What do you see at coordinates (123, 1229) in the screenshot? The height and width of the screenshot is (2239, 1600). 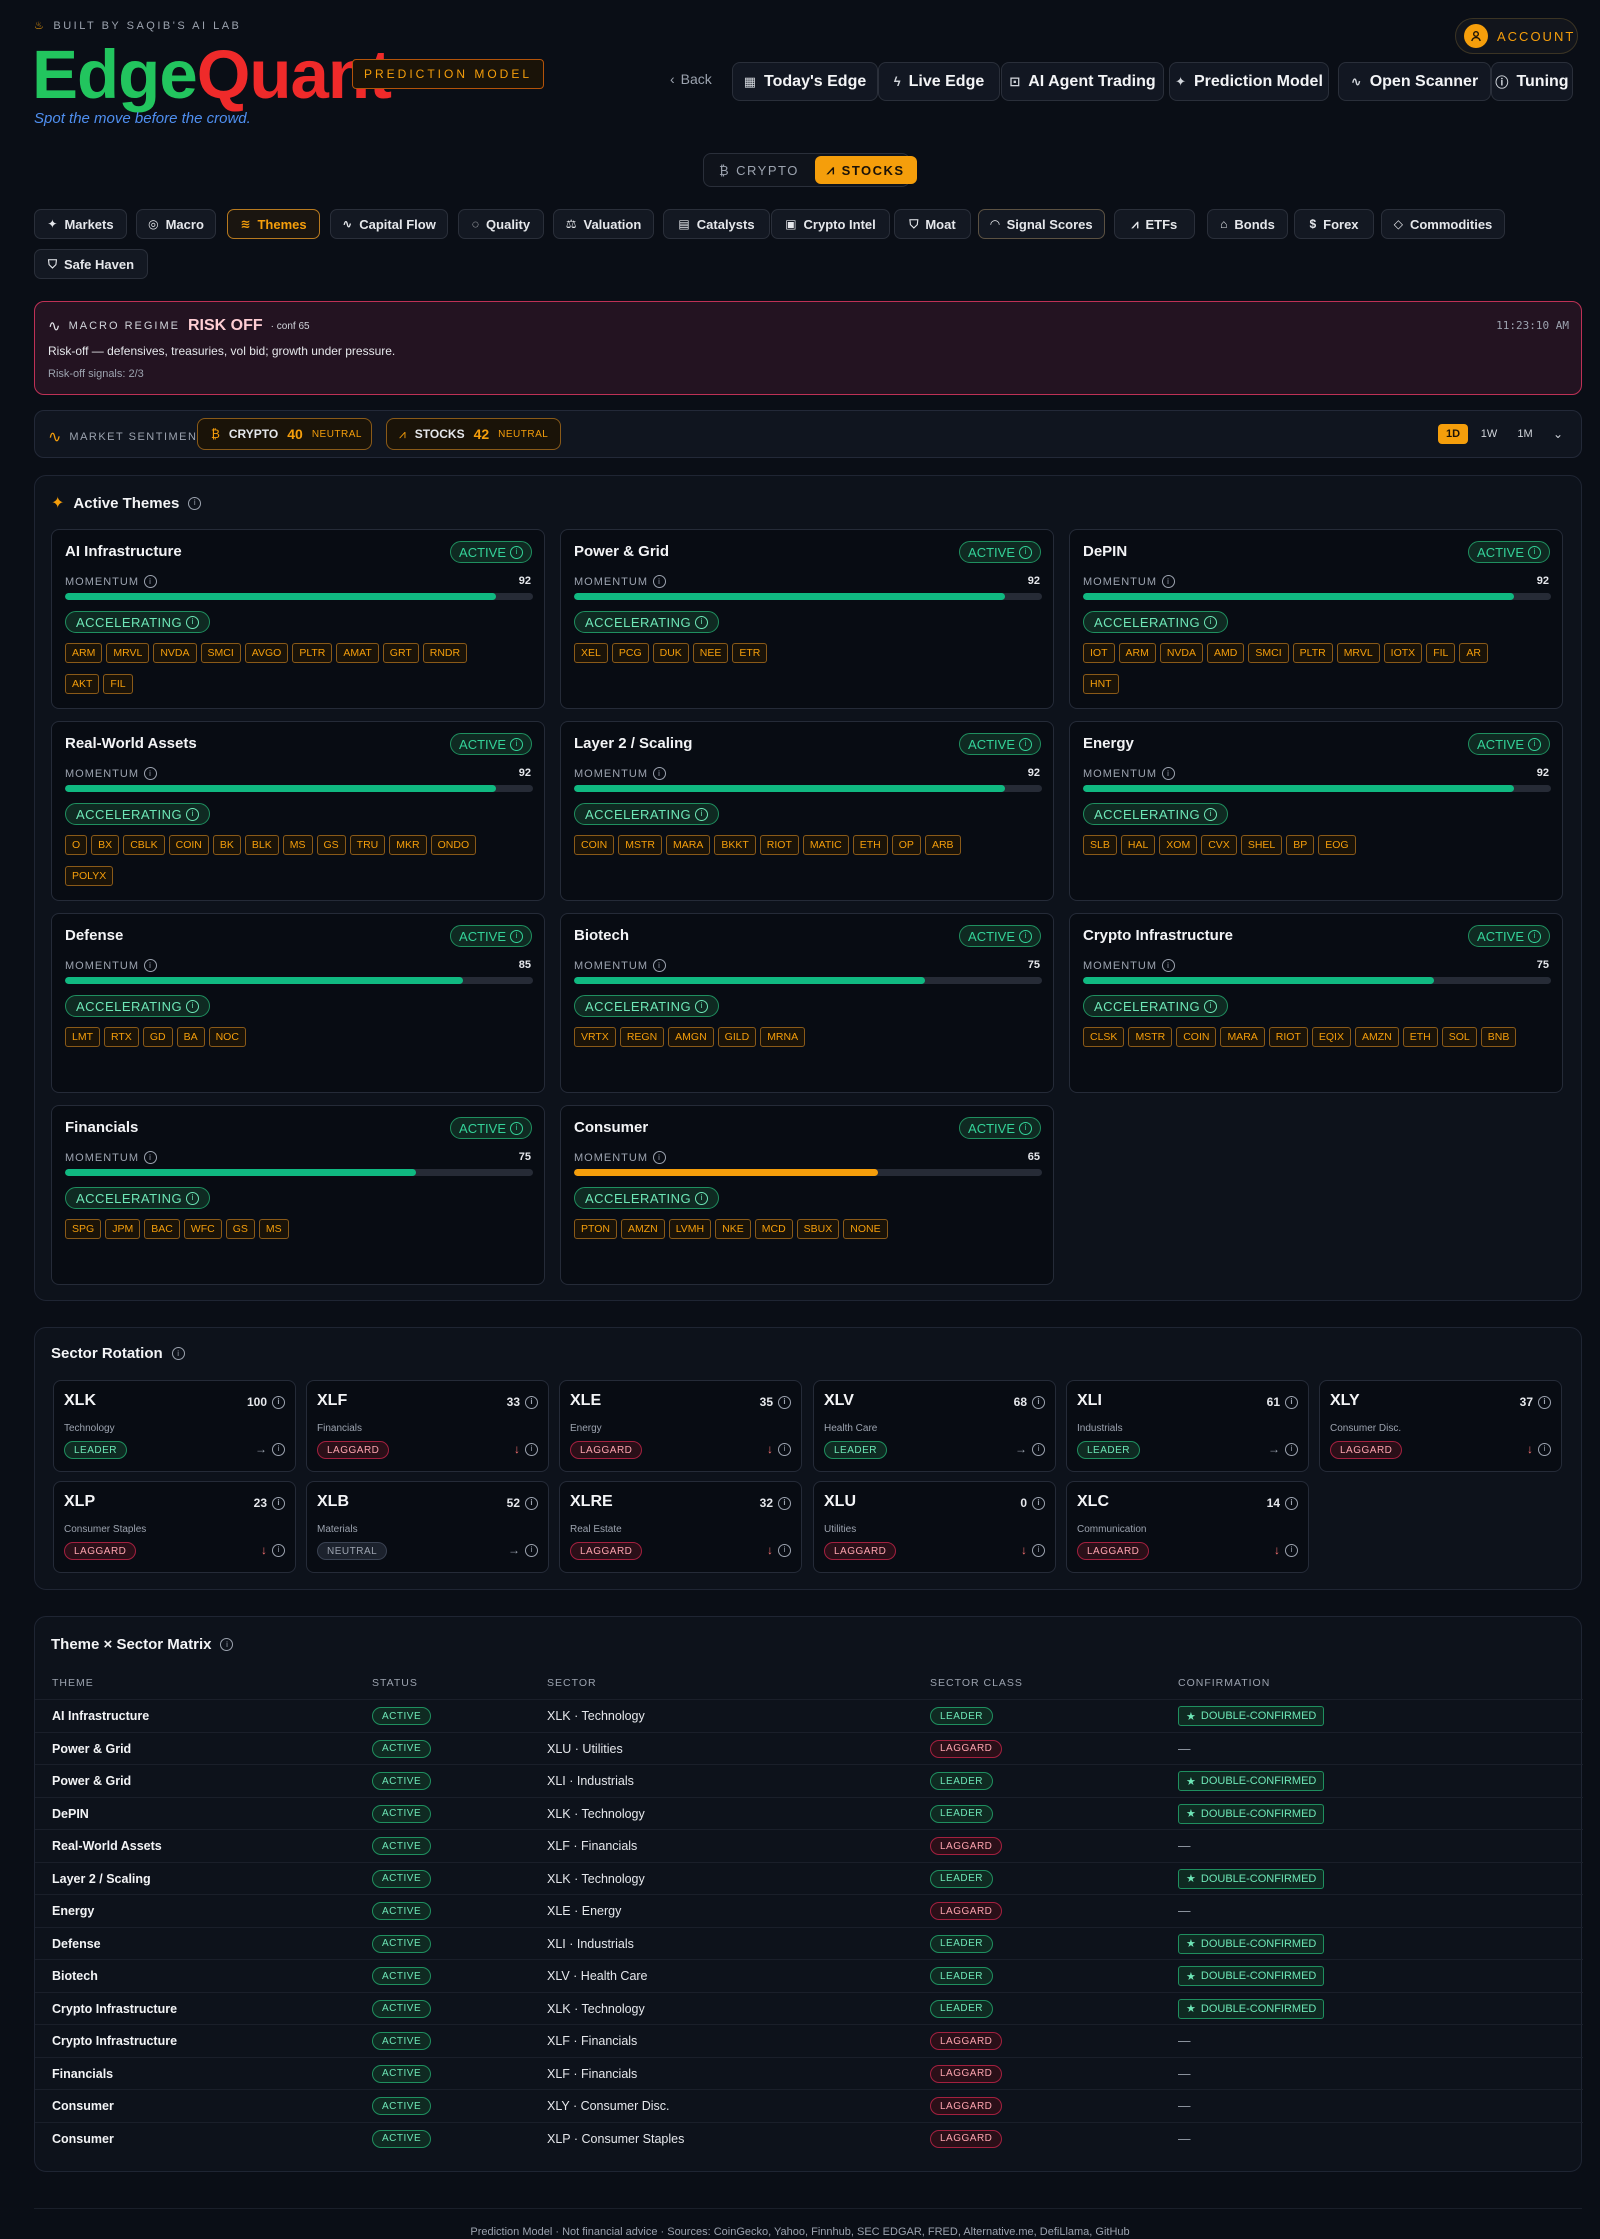 I see `ticker-chip: JPM` at bounding box center [123, 1229].